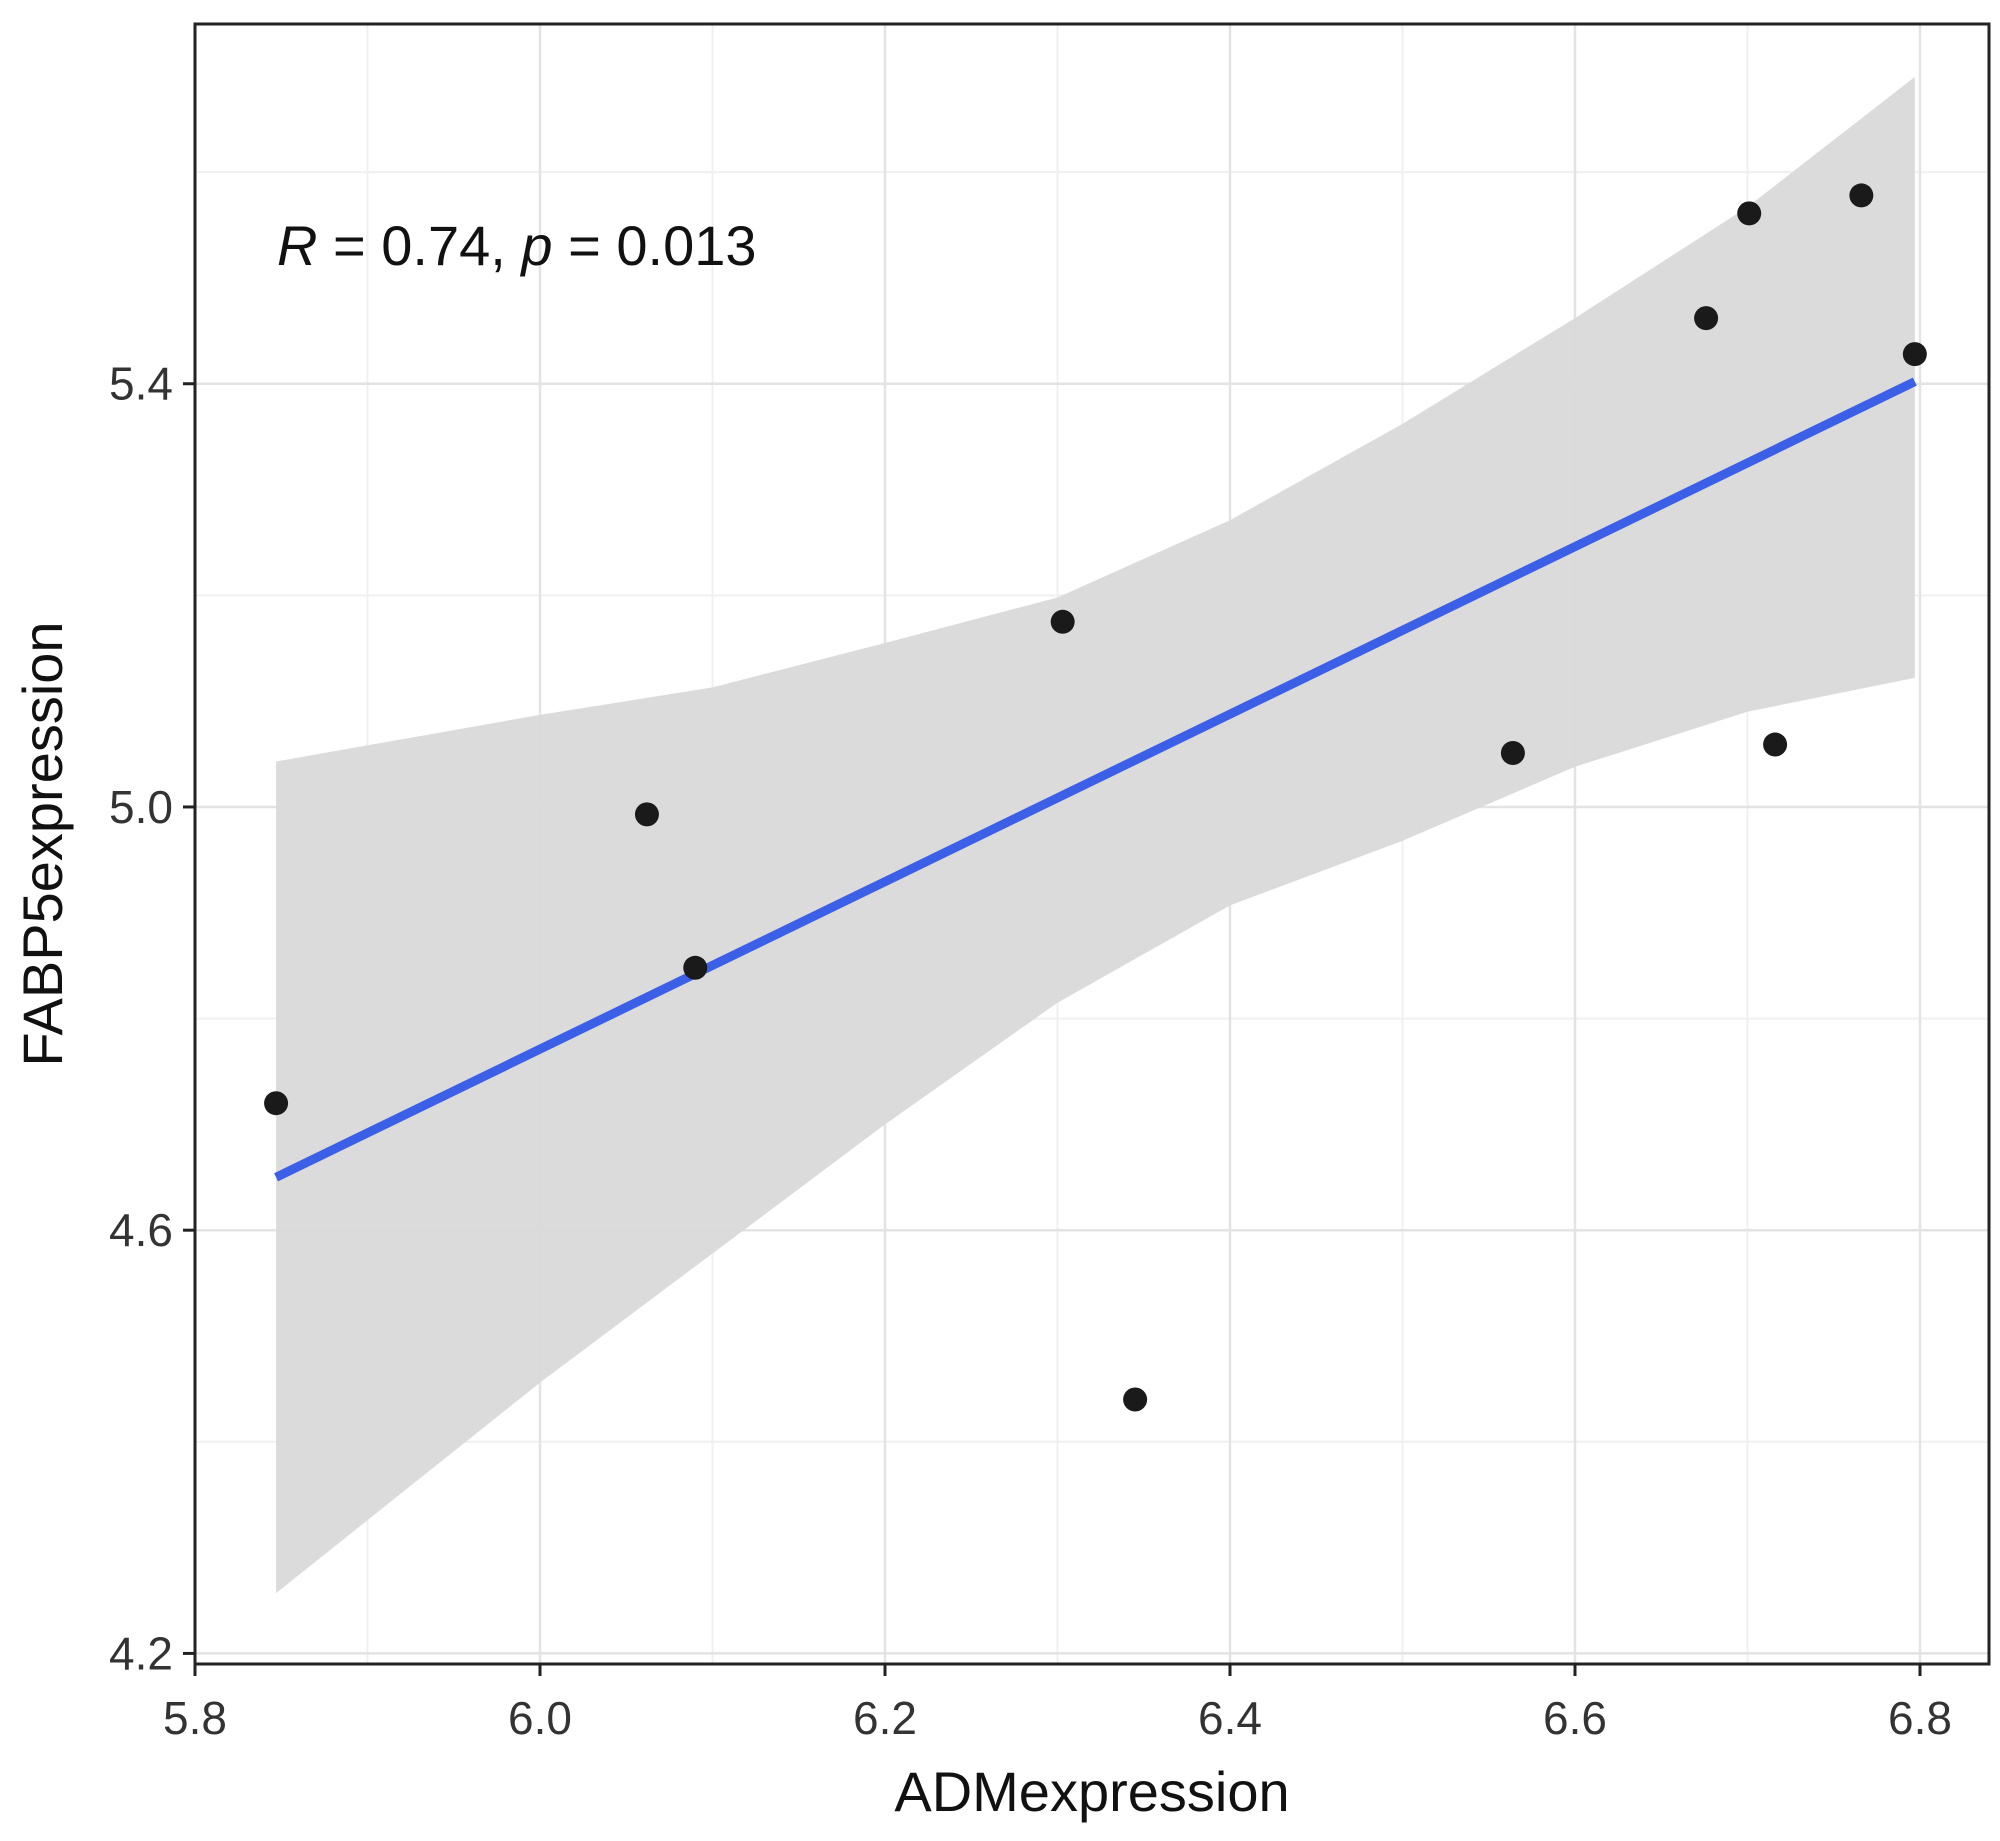  What do you see at coordinates (1575, 1718) in the screenshot?
I see `x-tick-label: 6.6` at bounding box center [1575, 1718].